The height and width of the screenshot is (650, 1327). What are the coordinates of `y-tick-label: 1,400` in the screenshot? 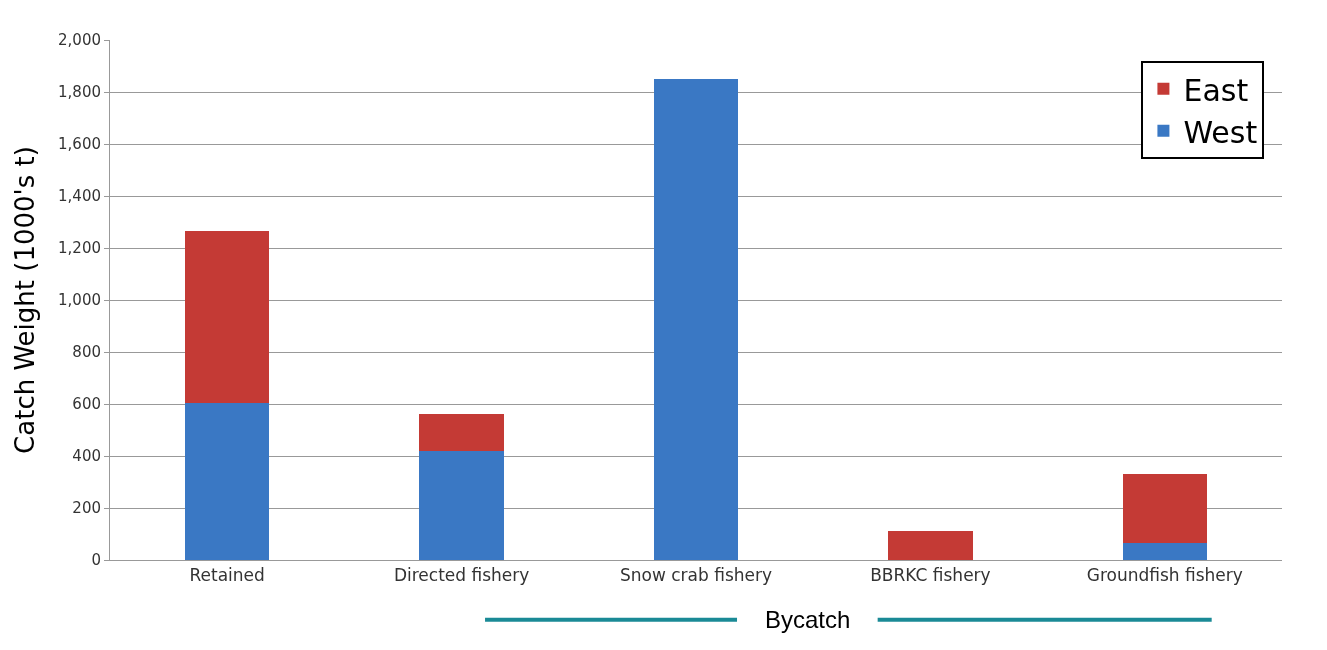 It's located at (79, 196).